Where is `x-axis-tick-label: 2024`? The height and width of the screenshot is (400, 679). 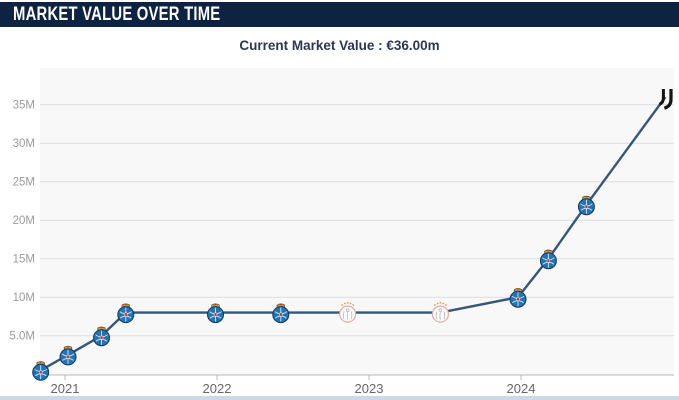 x-axis-tick-label: 2024 is located at coordinates (521, 388).